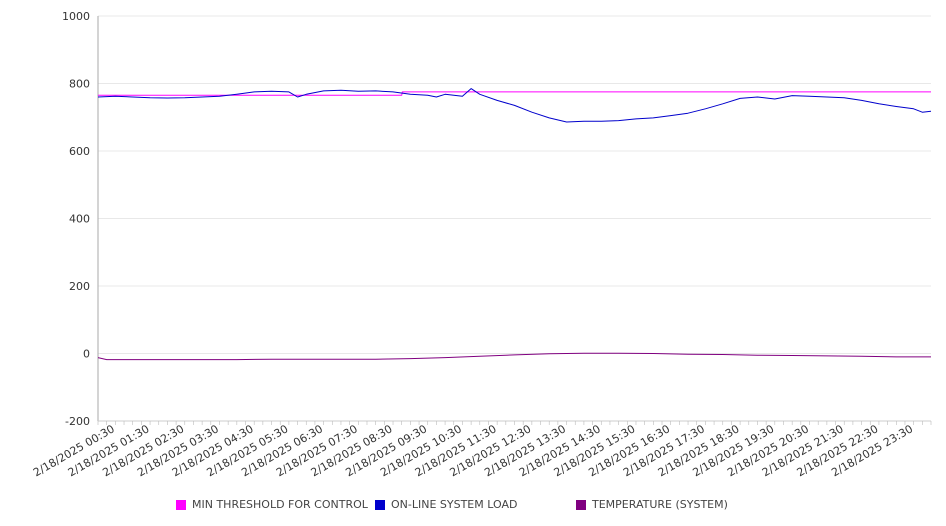  What do you see at coordinates (79, 219) in the screenshot?
I see `y-tick-label: 400` at bounding box center [79, 219].